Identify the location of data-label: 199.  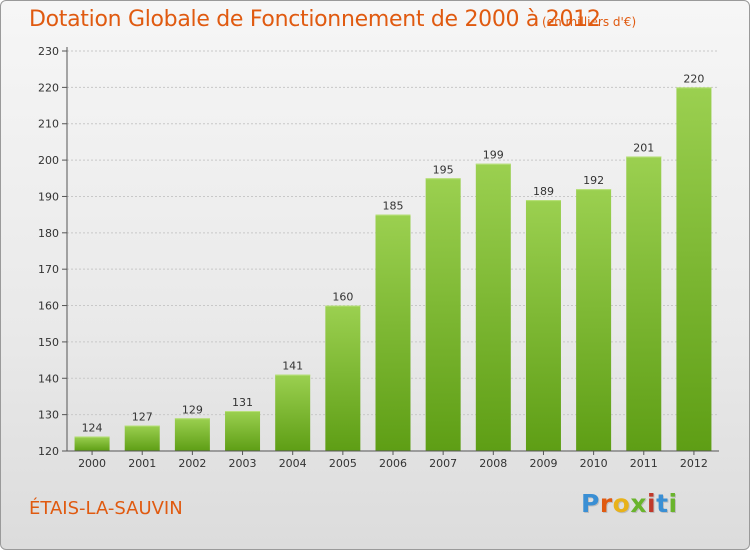
(493, 155).